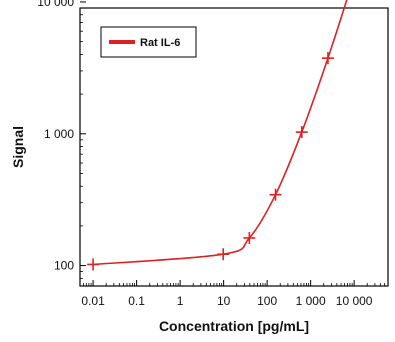  I want to click on x-tick-label: 0.1, so click(136, 301).